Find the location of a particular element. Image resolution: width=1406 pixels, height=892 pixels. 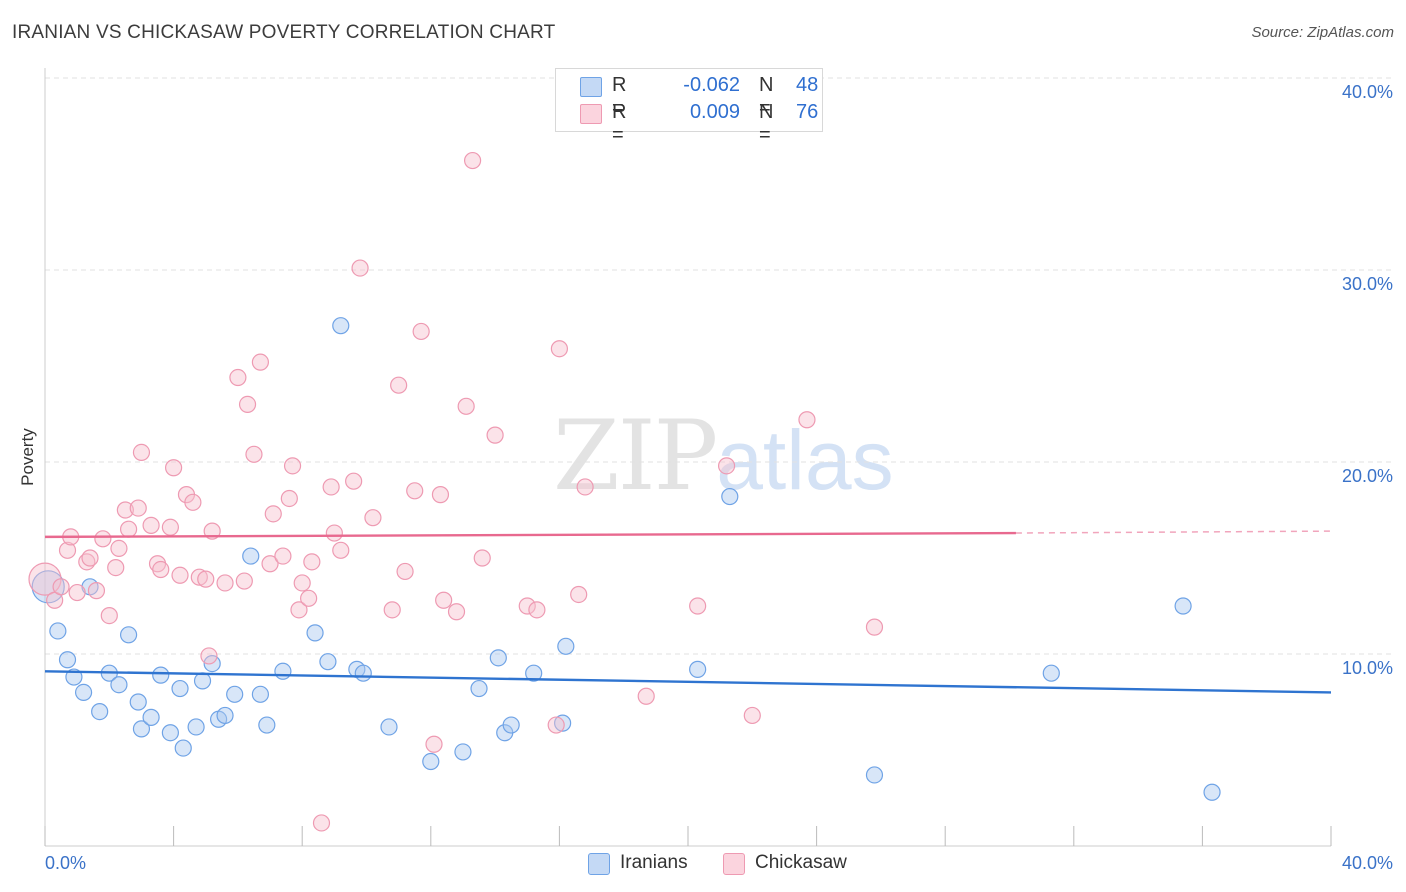

y-tick-label: 30.0% is located at coordinates (1367, 284).